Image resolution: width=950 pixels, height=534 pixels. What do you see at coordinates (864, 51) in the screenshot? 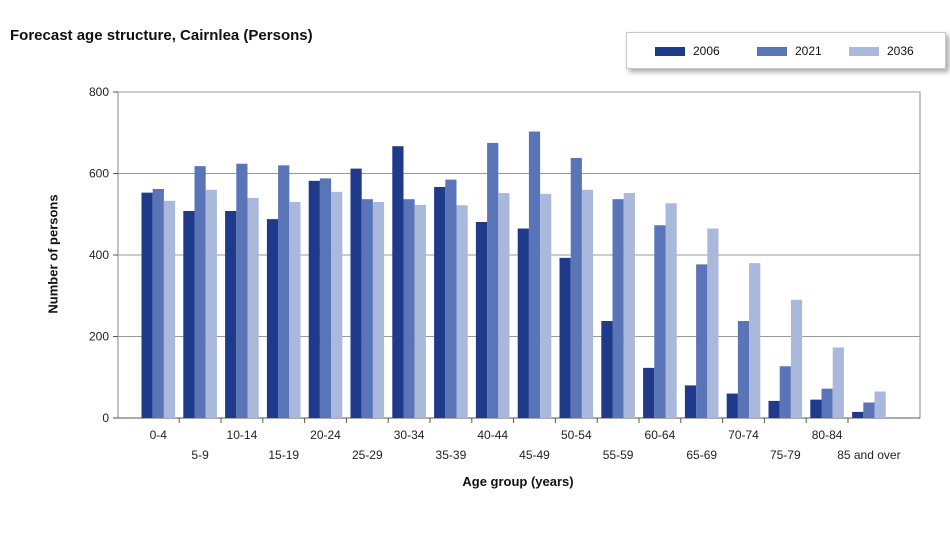
I see `legend-swatch-2036` at bounding box center [864, 51].